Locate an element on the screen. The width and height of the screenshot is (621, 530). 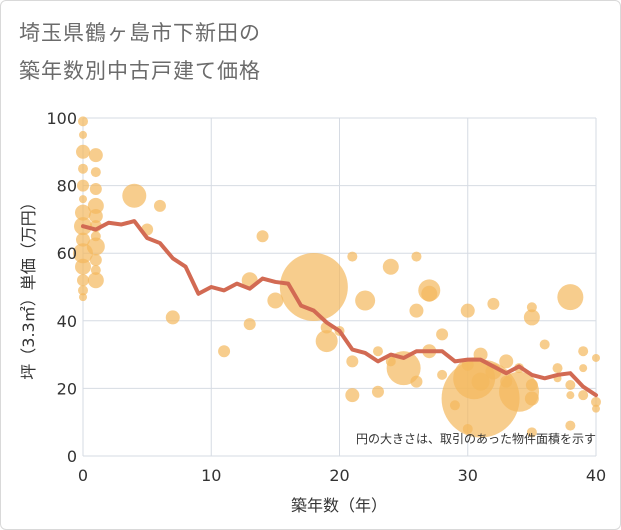
y-tick-label: 0 is located at coordinates (72, 456).